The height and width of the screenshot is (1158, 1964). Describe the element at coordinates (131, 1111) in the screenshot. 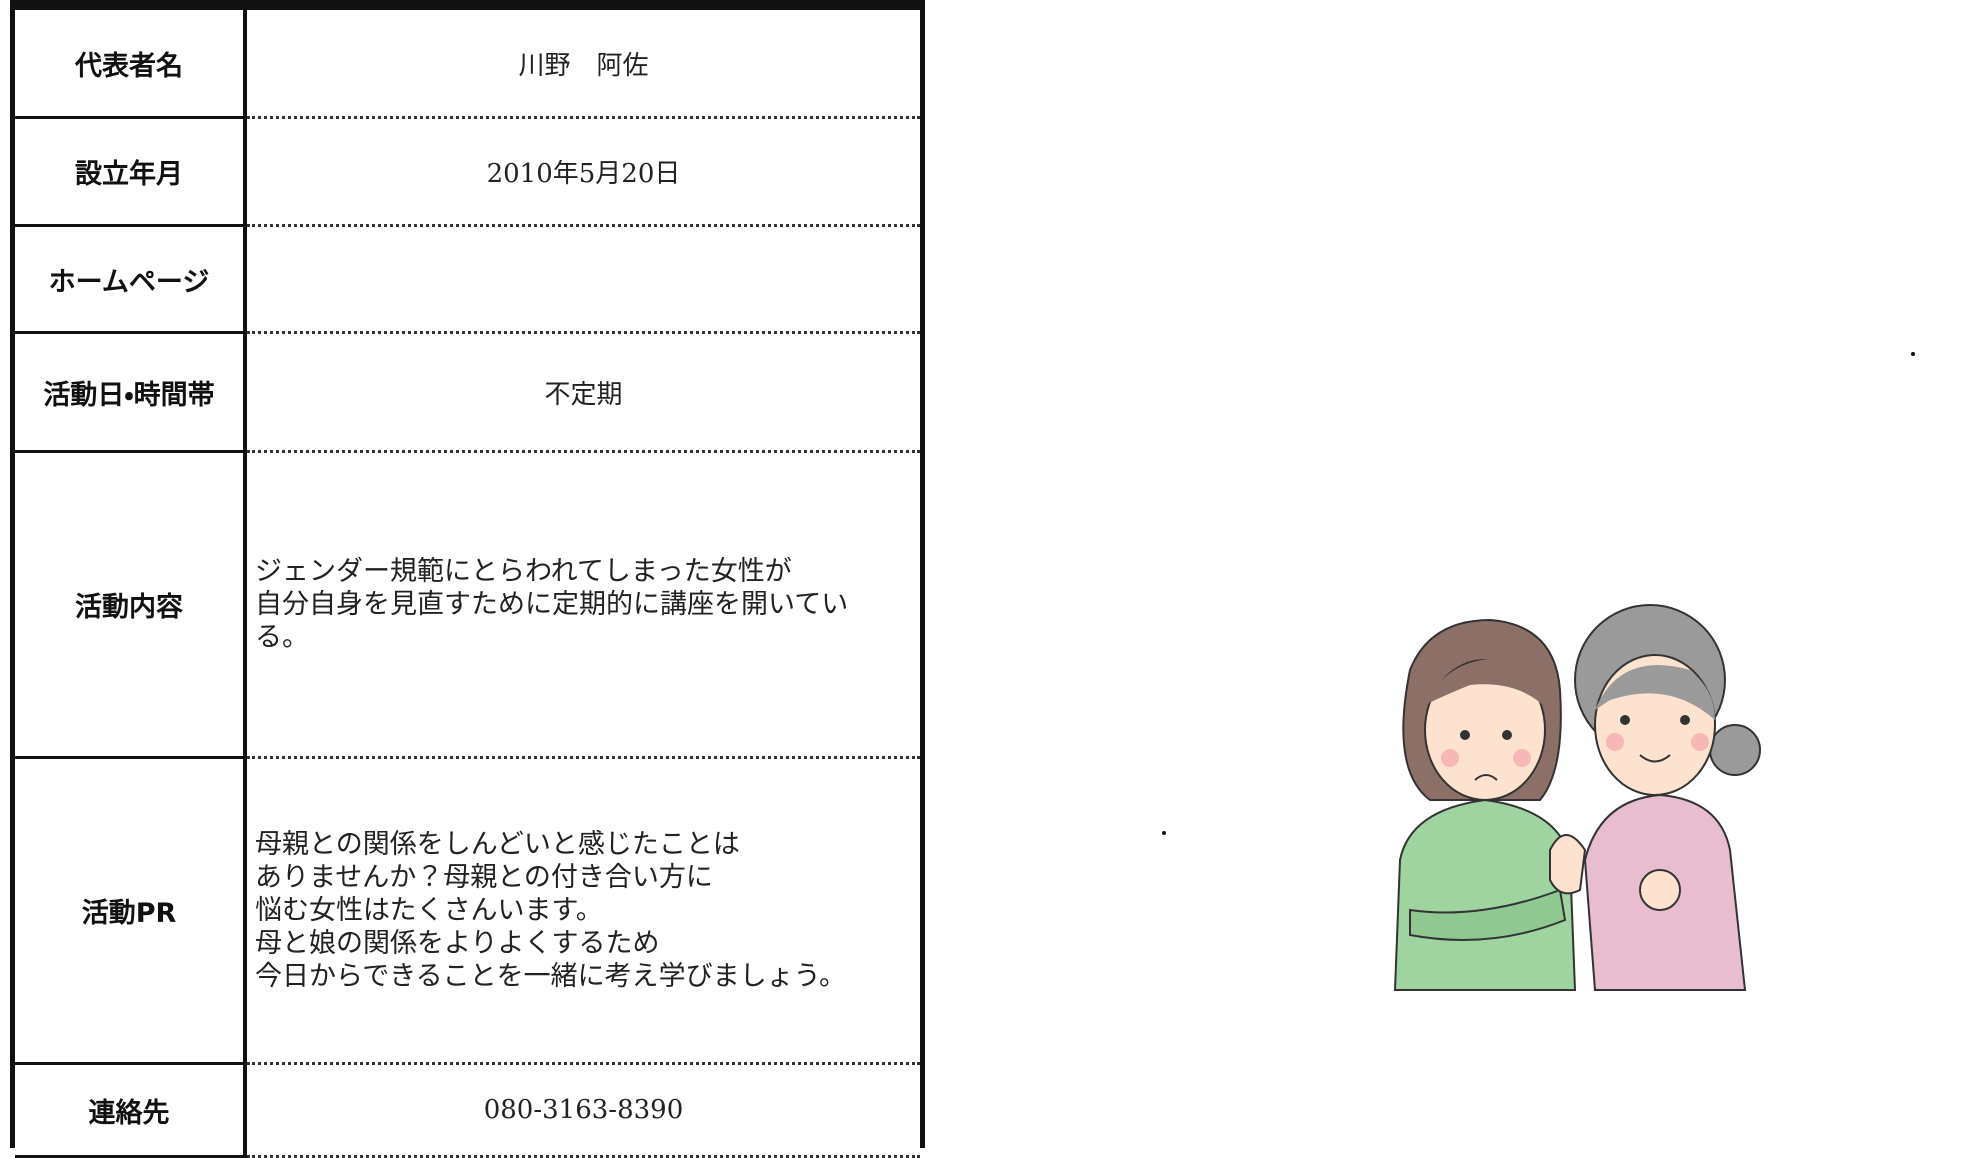

I see `row-label: 連絡先` at that location.